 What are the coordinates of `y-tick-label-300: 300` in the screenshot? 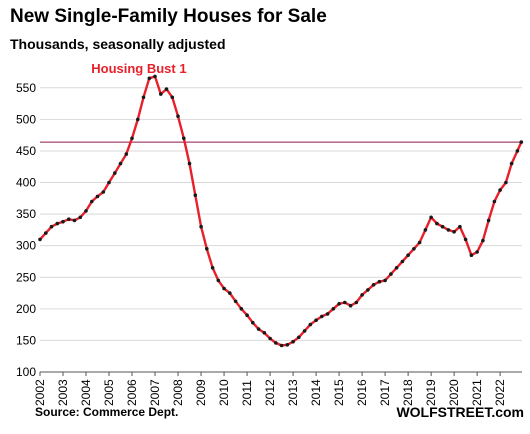 It's located at (26, 246).